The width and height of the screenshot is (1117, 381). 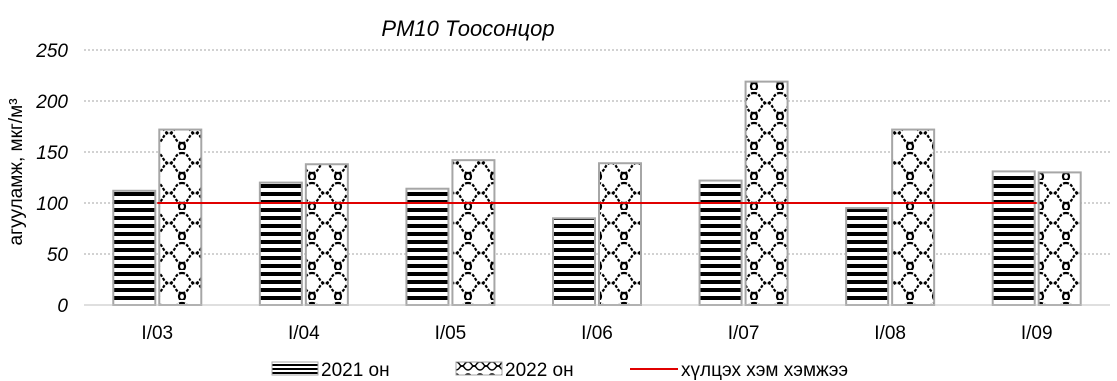 I want to click on y-tick-label: 100, so click(x=52, y=204).